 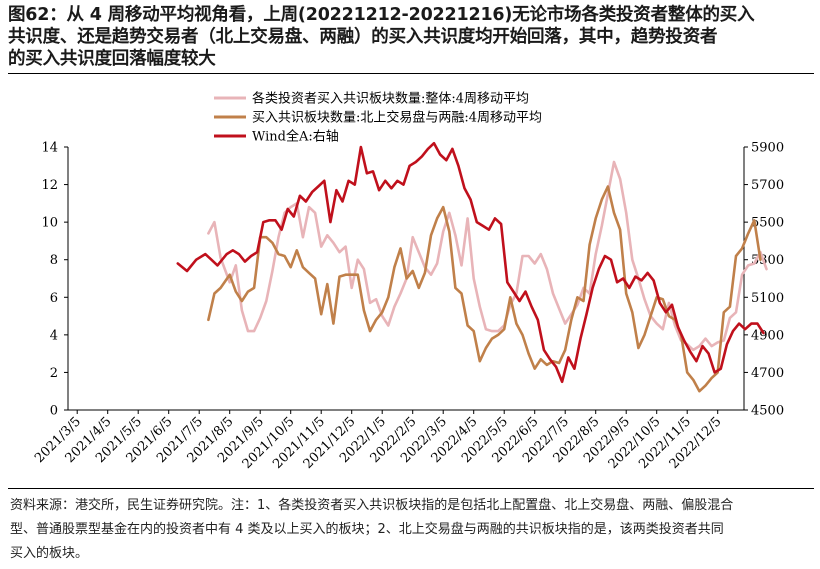 What do you see at coordinates (411, 488) in the screenshot?
I see `footnote-divider` at bounding box center [411, 488].